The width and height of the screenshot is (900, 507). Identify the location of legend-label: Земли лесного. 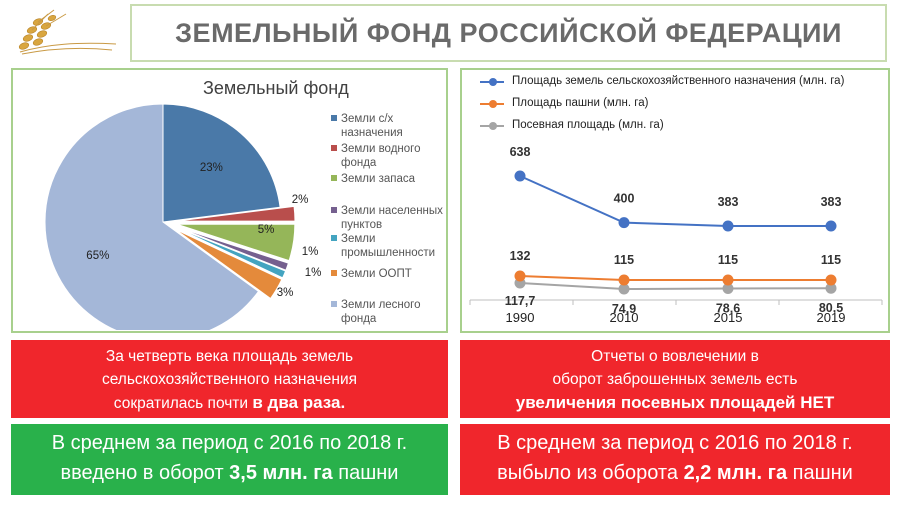
(381, 305).